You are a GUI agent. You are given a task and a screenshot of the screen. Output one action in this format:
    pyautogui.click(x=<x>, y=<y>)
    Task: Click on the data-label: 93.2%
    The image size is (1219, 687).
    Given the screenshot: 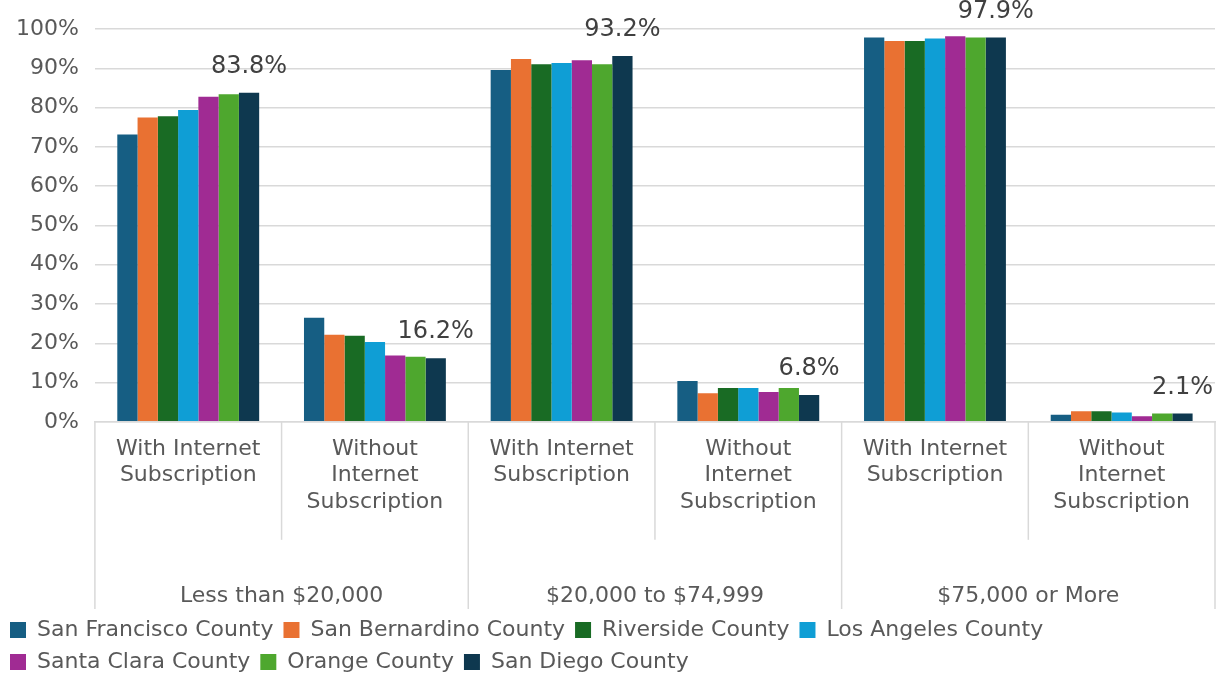 What is the action you would take?
    pyautogui.click(x=622, y=28)
    